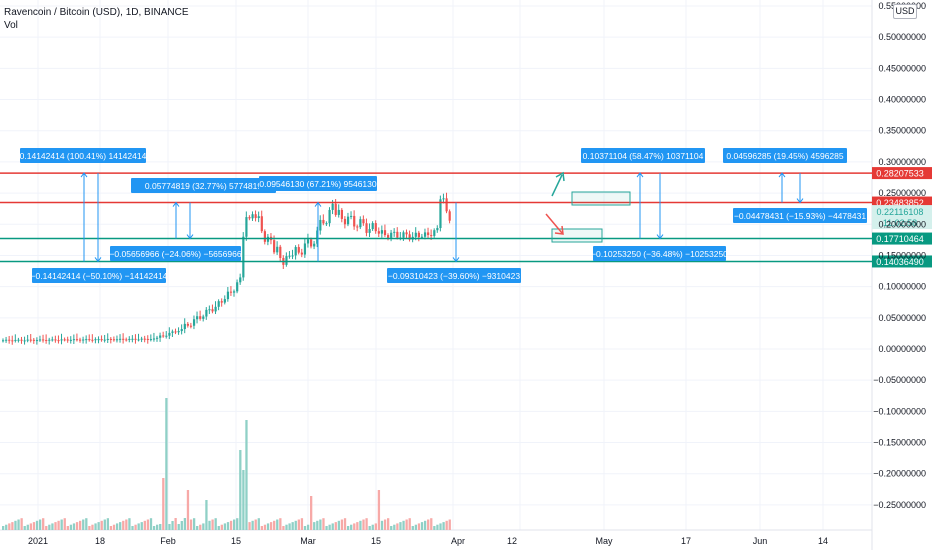  Describe the element at coordinates (38, 541) in the screenshot. I see `time-tick-label: 2021` at that location.